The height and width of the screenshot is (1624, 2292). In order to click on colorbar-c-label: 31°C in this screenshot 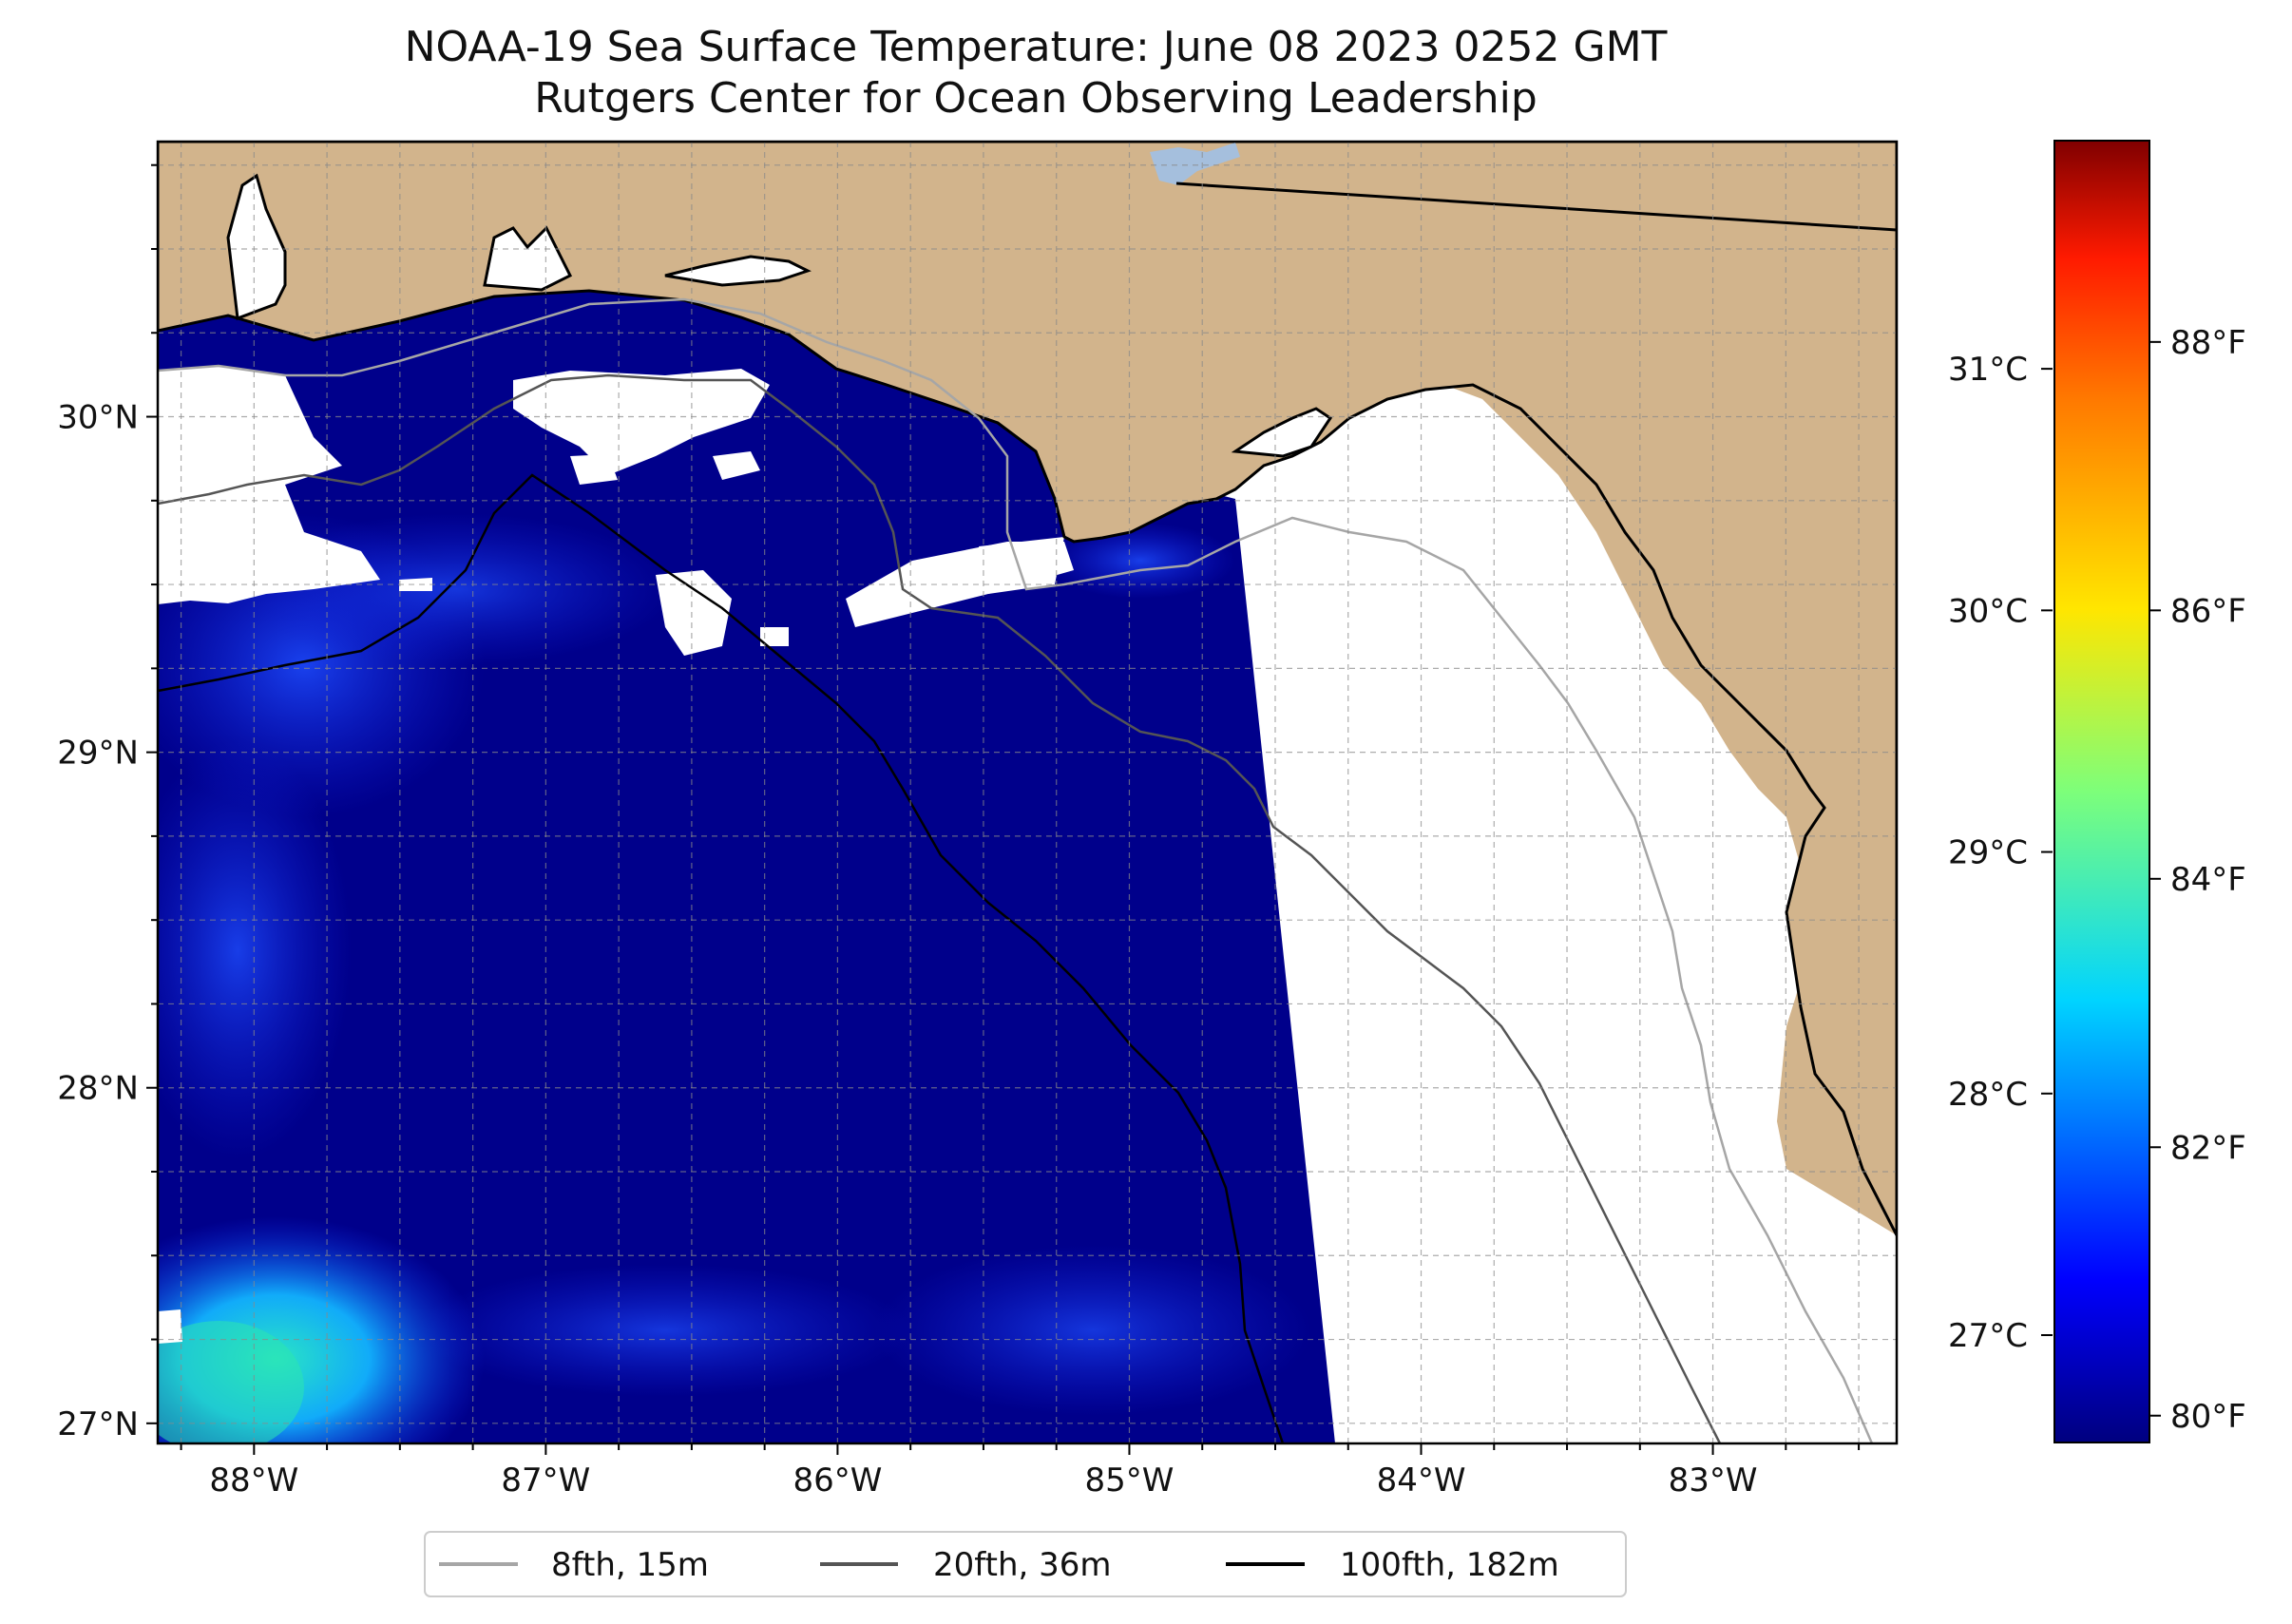, I will do `click(1988, 370)`.